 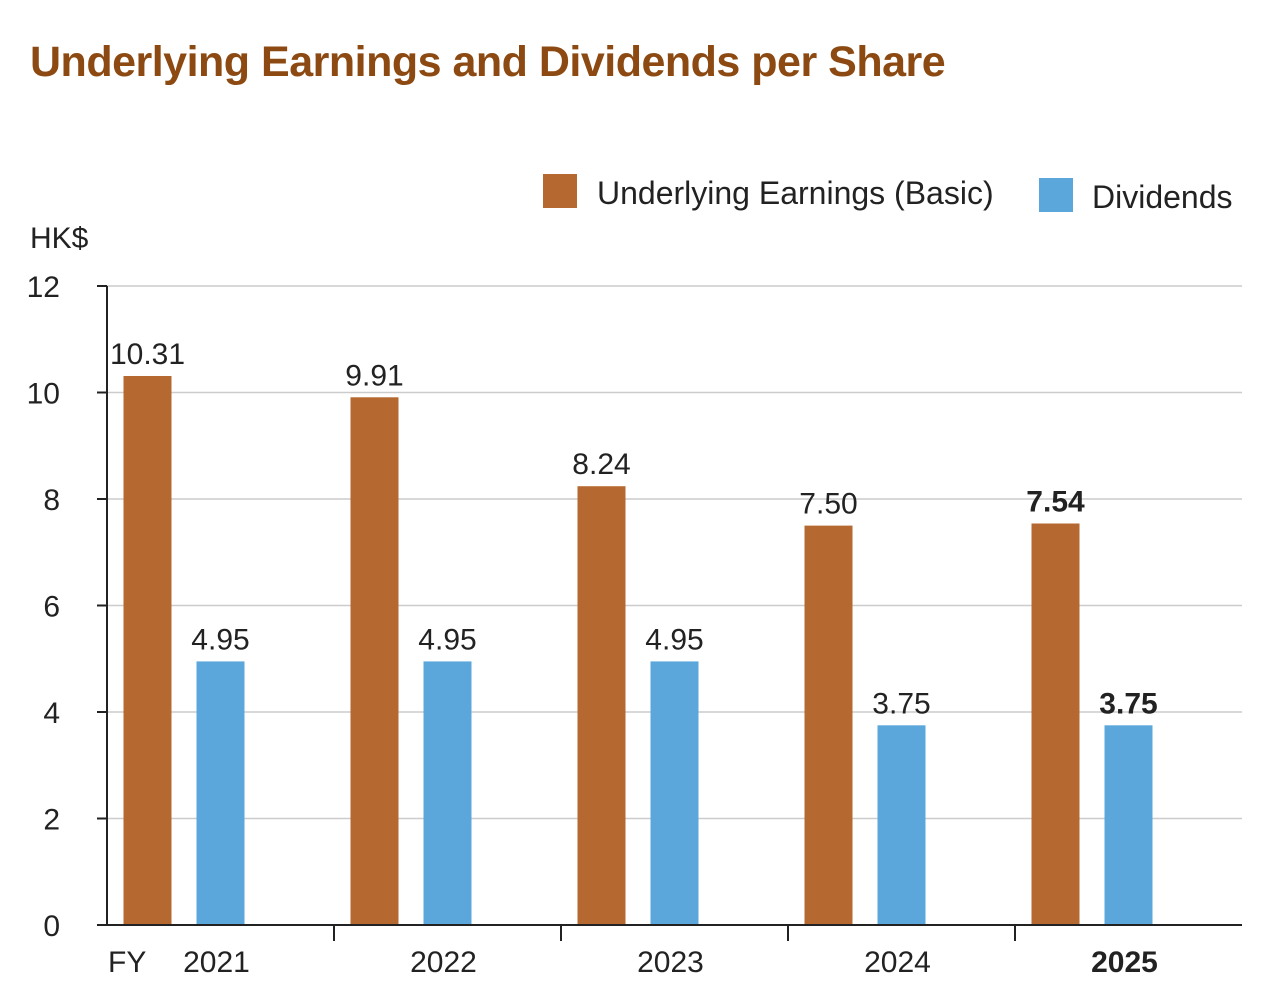 I want to click on data-label: 8.24, so click(x=601, y=464).